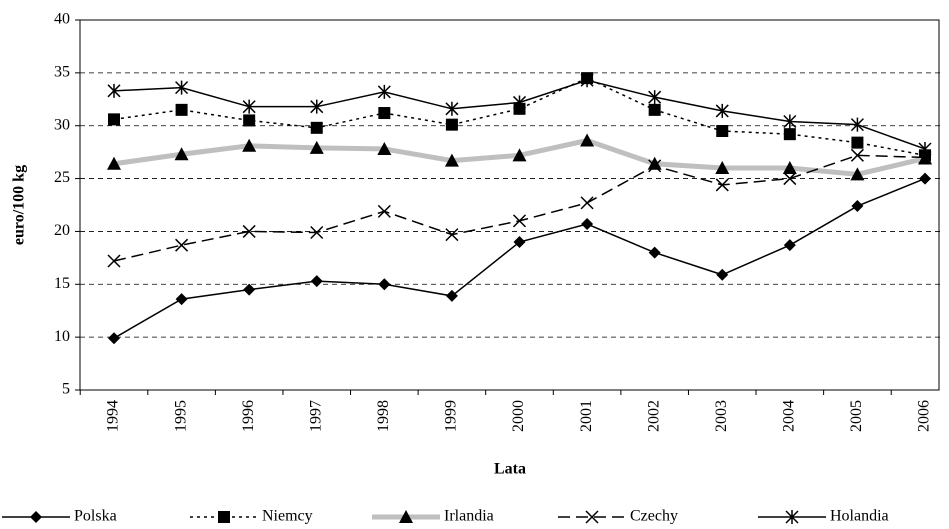 The width and height of the screenshot is (949, 529). Describe the element at coordinates (62, 336) in the screenshot. I see `y-tick-label: 10` at that location.